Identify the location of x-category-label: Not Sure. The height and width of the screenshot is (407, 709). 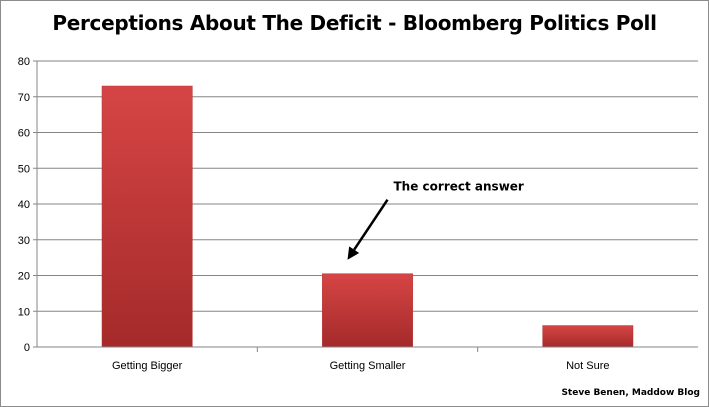
(587, 366).